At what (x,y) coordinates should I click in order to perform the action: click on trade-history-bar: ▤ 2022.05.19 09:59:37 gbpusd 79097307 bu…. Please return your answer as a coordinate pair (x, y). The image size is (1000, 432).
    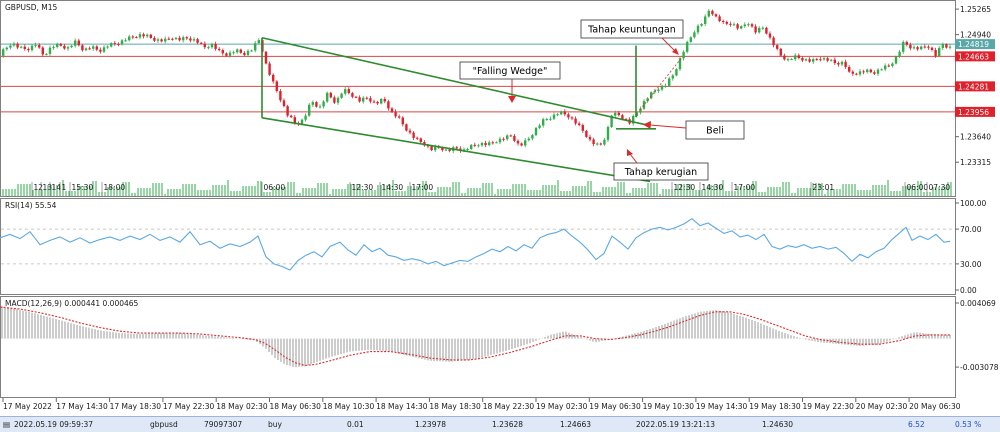
    Looking at the image, I should click on (500, 424).